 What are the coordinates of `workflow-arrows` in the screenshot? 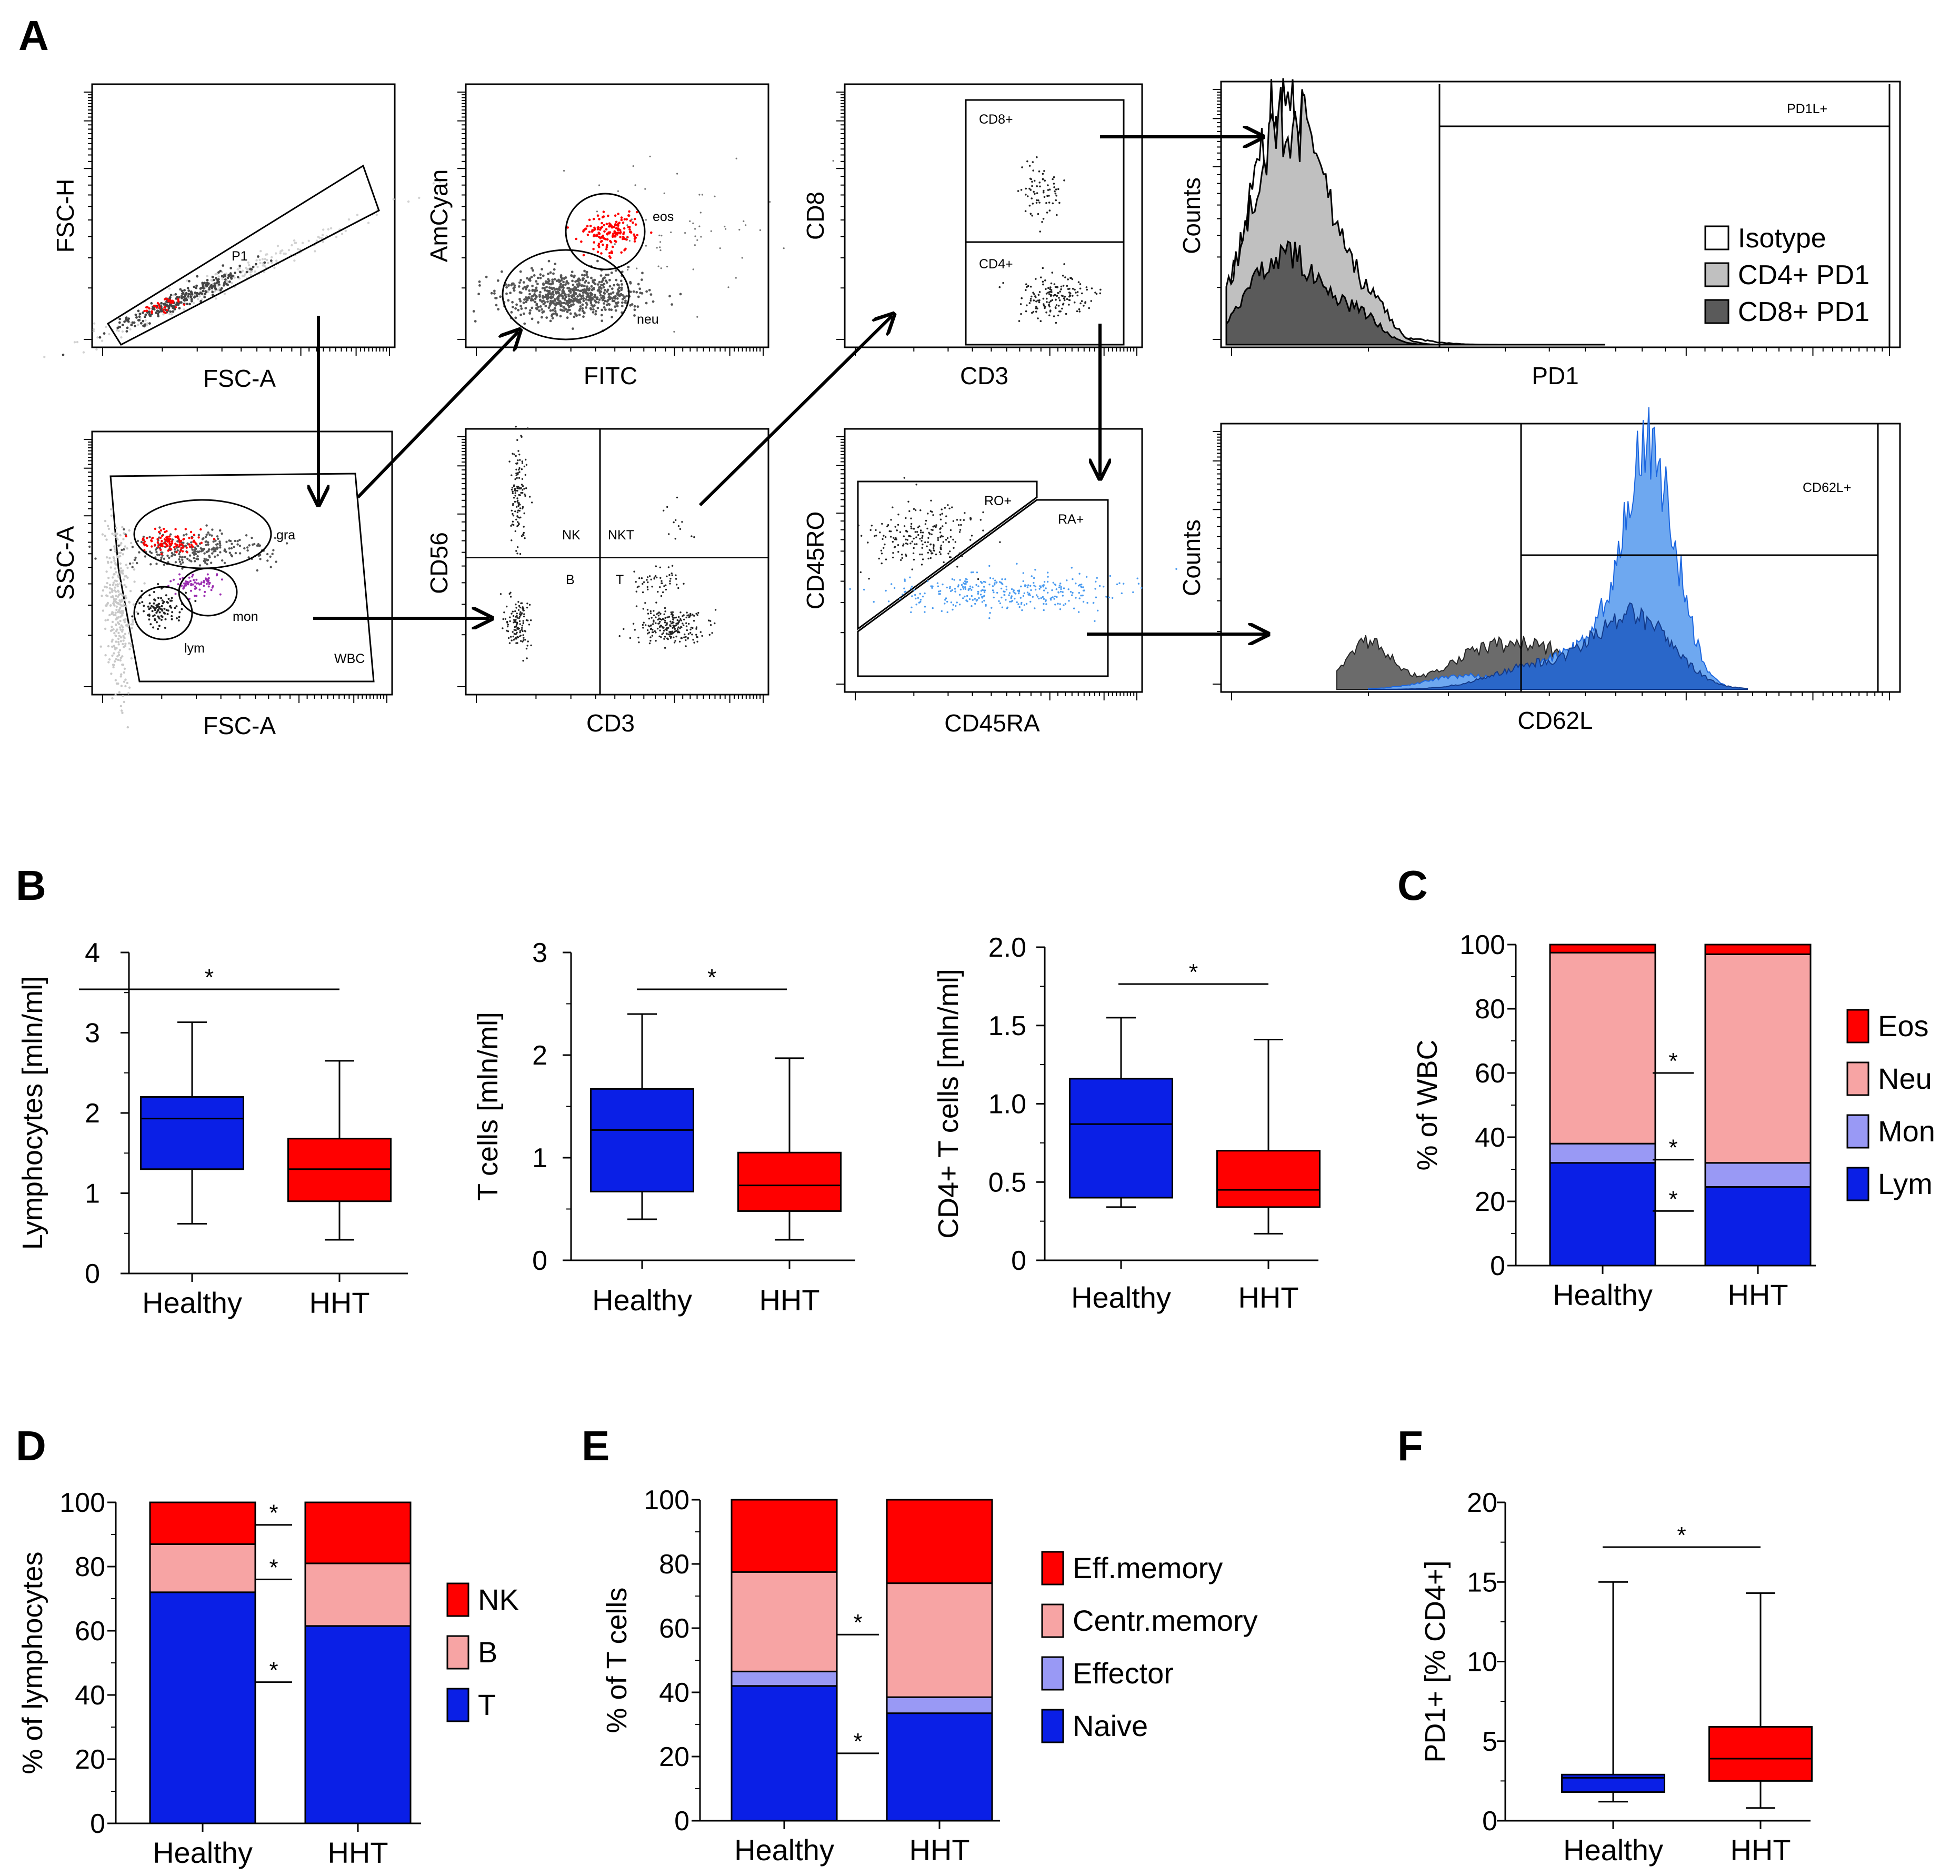 It's located at (789, 385).